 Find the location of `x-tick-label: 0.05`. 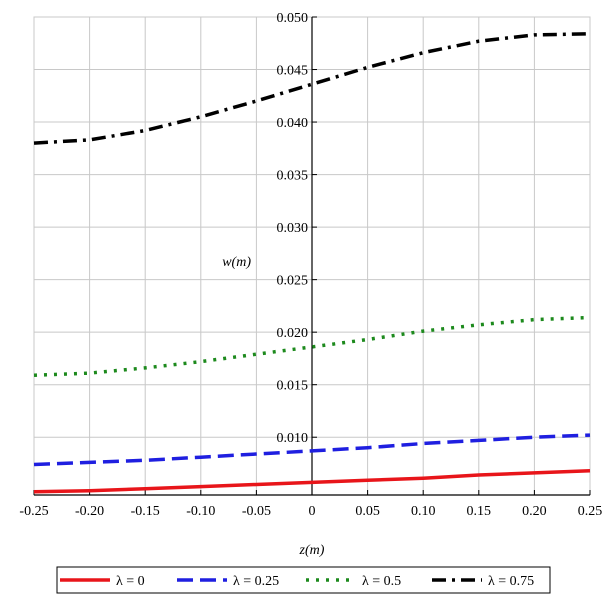

x-tick-label: 0.05 is located at coordinates (367, 511).